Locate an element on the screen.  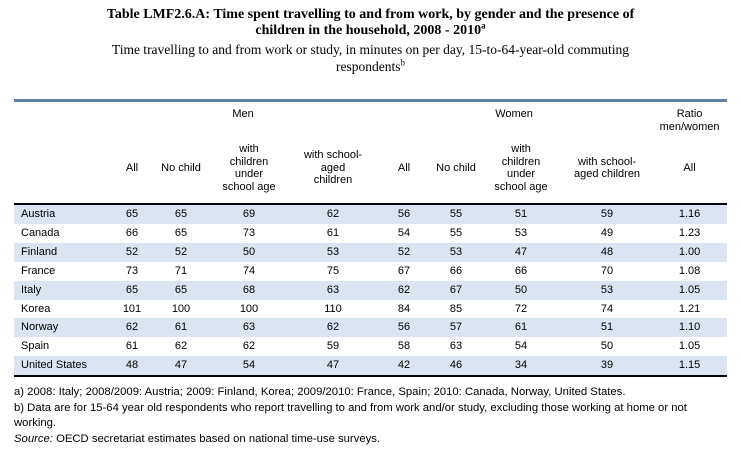
country-cell: France is located at coordinates (38, 270).